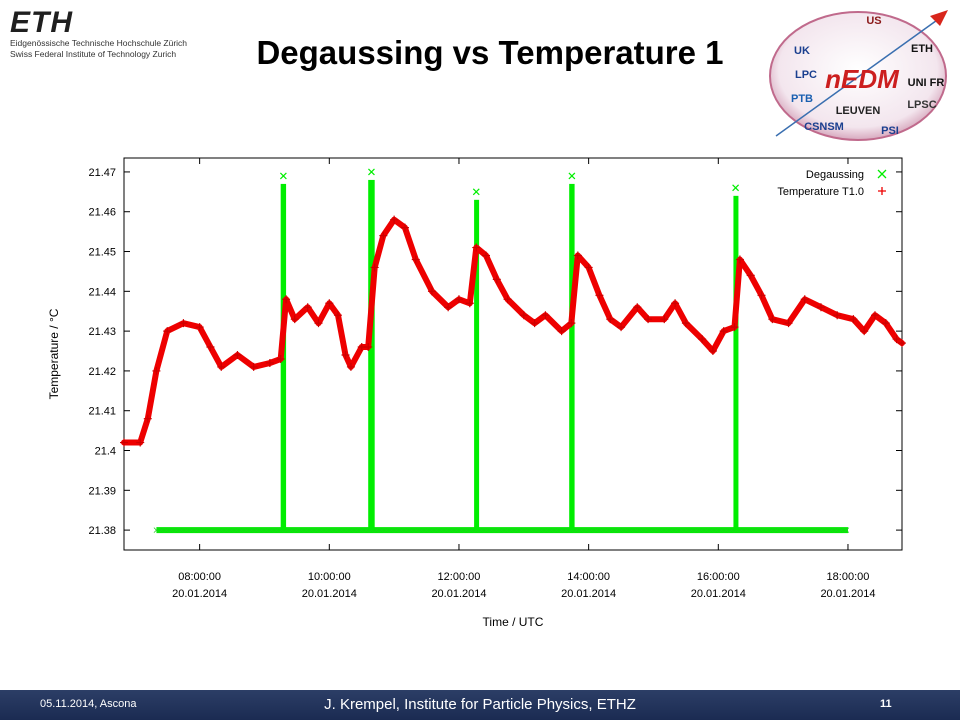 The image size is (960, 720). I want to click on logo-partner-6: UNI FR, so click(926, 83).